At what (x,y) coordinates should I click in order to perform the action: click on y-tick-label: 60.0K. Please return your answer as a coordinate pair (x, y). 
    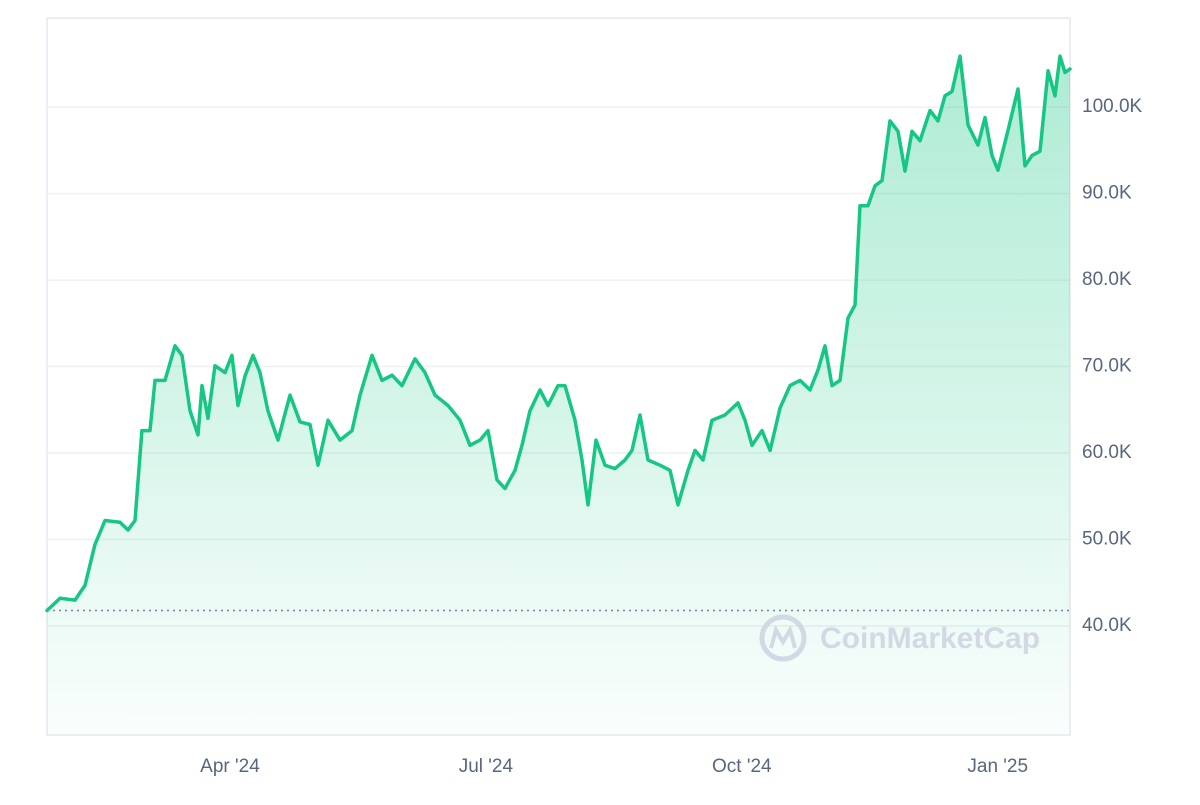
    Looking at the image, I should click on (1107, 452).